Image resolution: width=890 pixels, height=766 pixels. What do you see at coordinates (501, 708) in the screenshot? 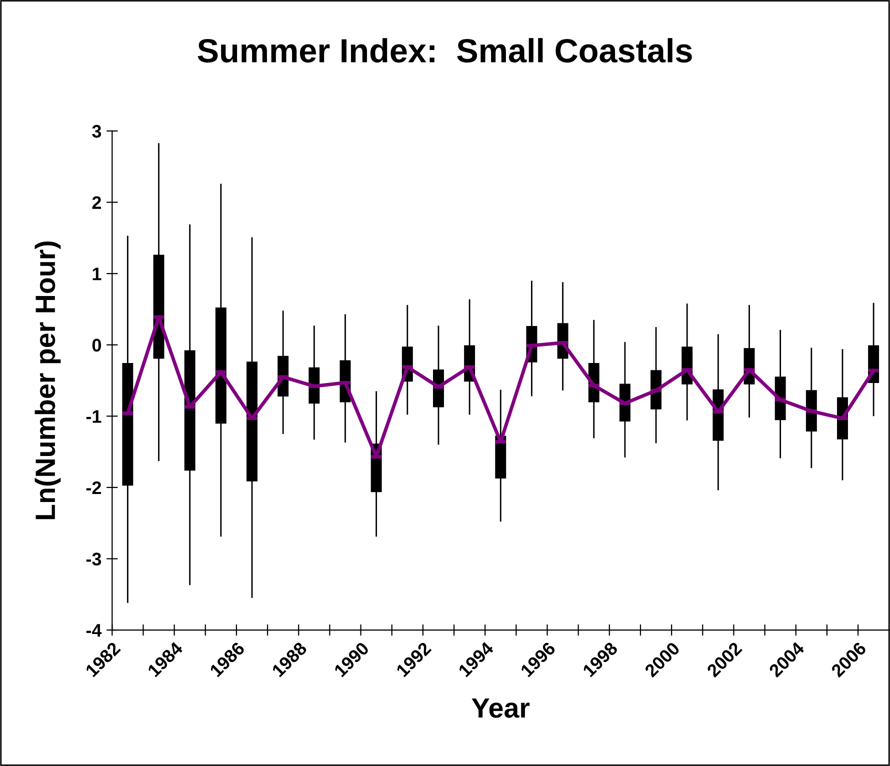
I see `x-axis-title: Year` at bounding box center [501, 708].